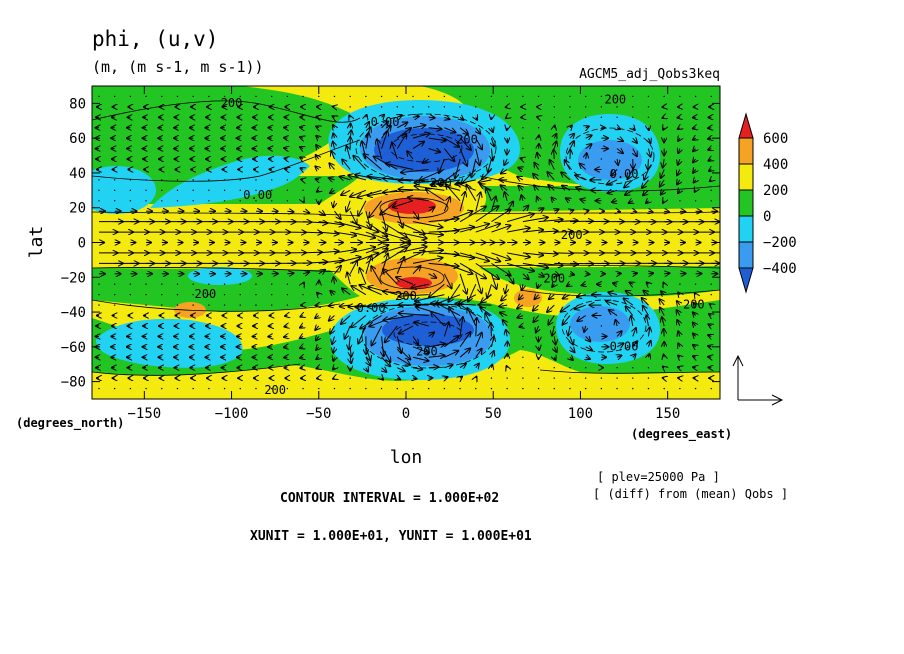  What do you see at coordinates (232, 414) in the screenshot?
I see `x-tick-label: −100` at bounding box center [232, 414].